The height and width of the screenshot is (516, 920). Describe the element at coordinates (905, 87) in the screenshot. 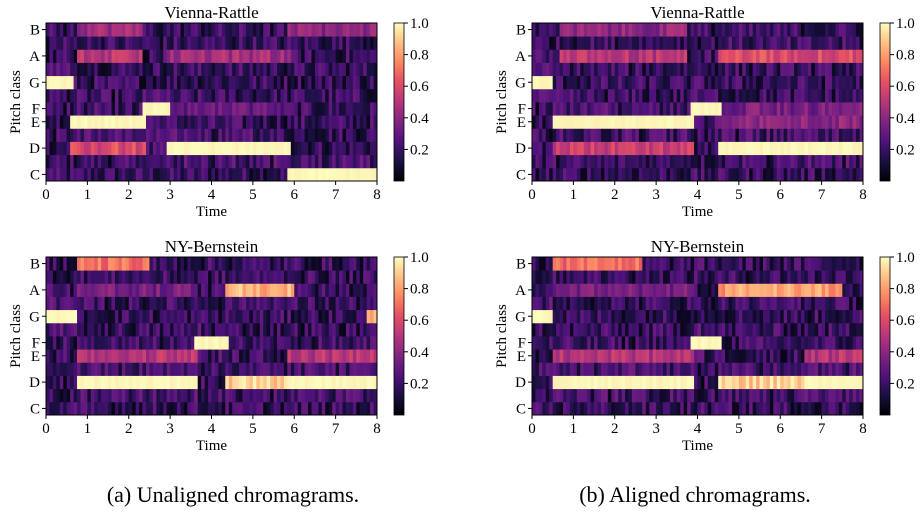

I see `colorbar-tick-label: 0.6` at that location.